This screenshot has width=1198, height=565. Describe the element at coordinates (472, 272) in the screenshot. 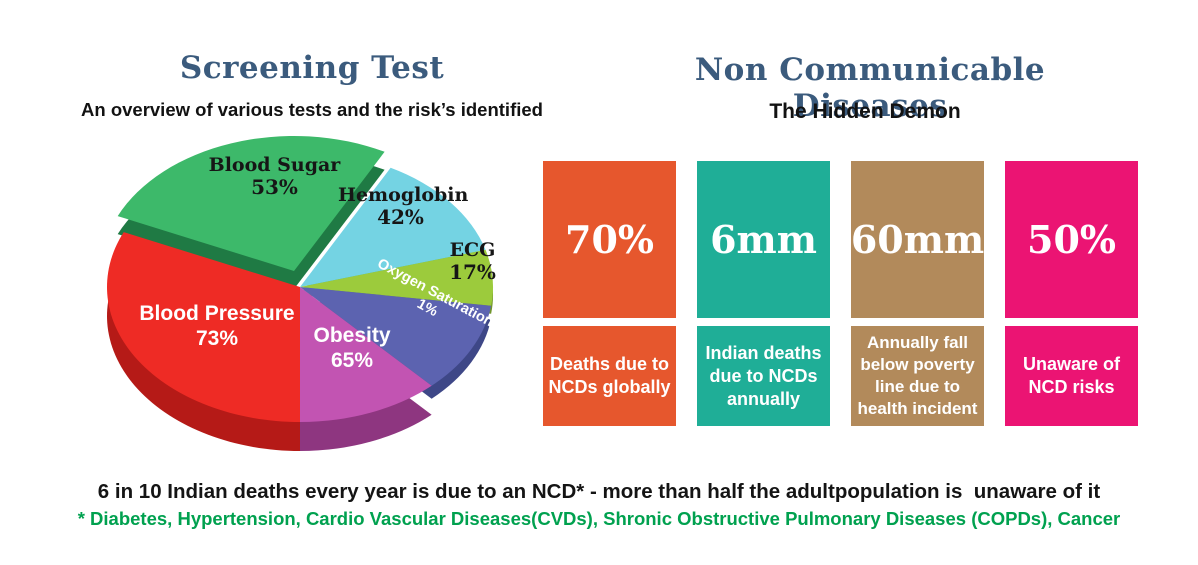

I see `pie-label-ecg-value: 17%` at that location.